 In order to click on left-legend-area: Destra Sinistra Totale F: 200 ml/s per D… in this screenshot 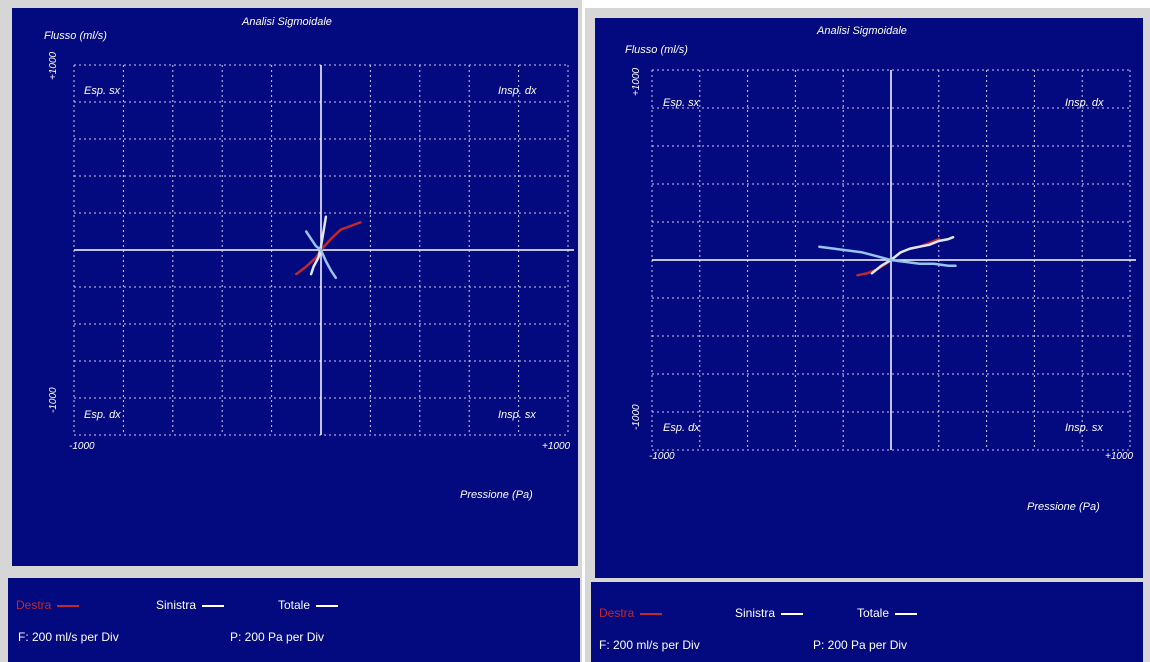, I will do `click(294, 620)`.